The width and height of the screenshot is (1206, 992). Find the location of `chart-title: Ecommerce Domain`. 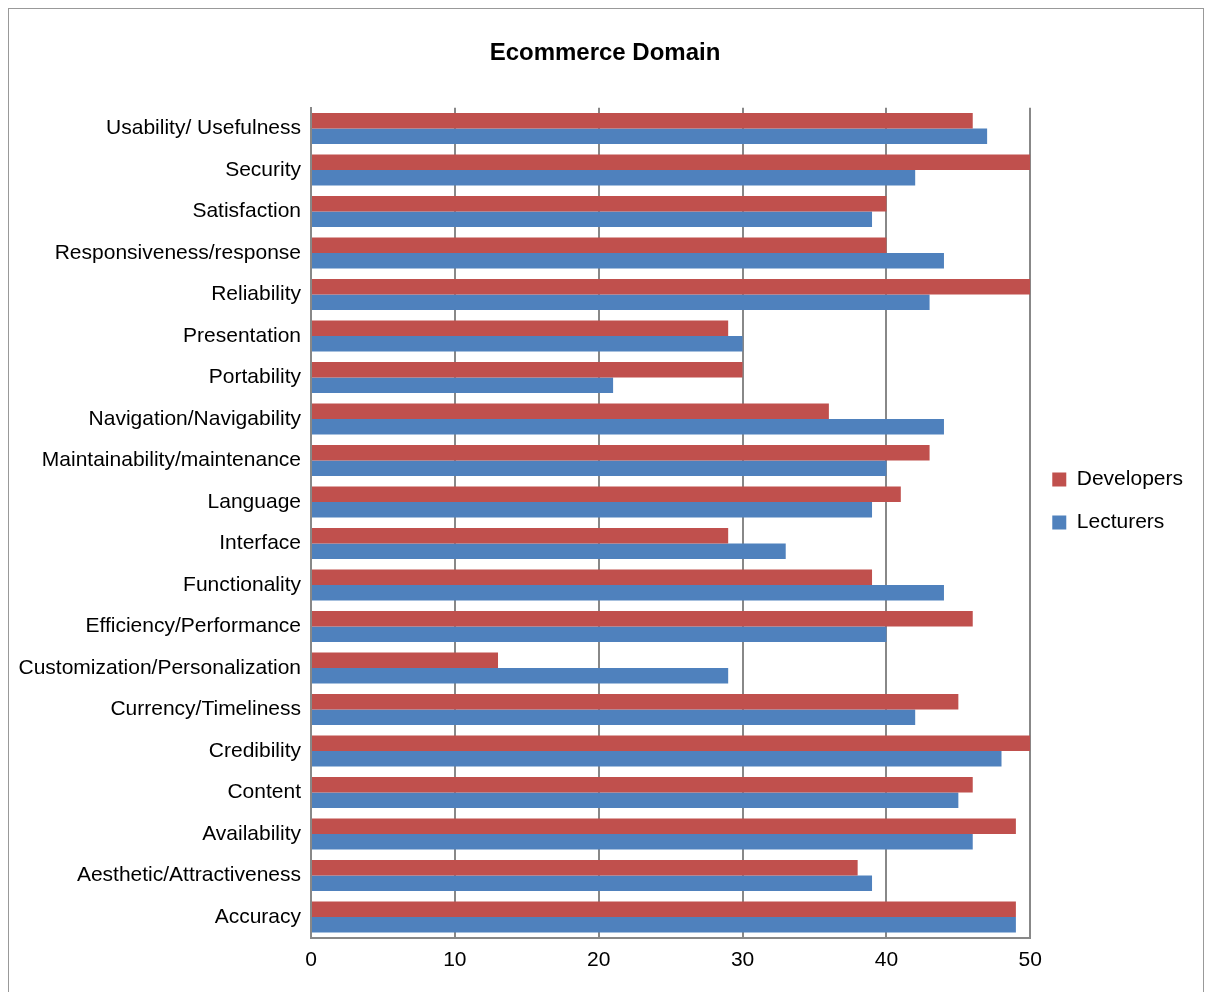

chart-title: Ecommerce Domain is located at coordinates (605, 52).